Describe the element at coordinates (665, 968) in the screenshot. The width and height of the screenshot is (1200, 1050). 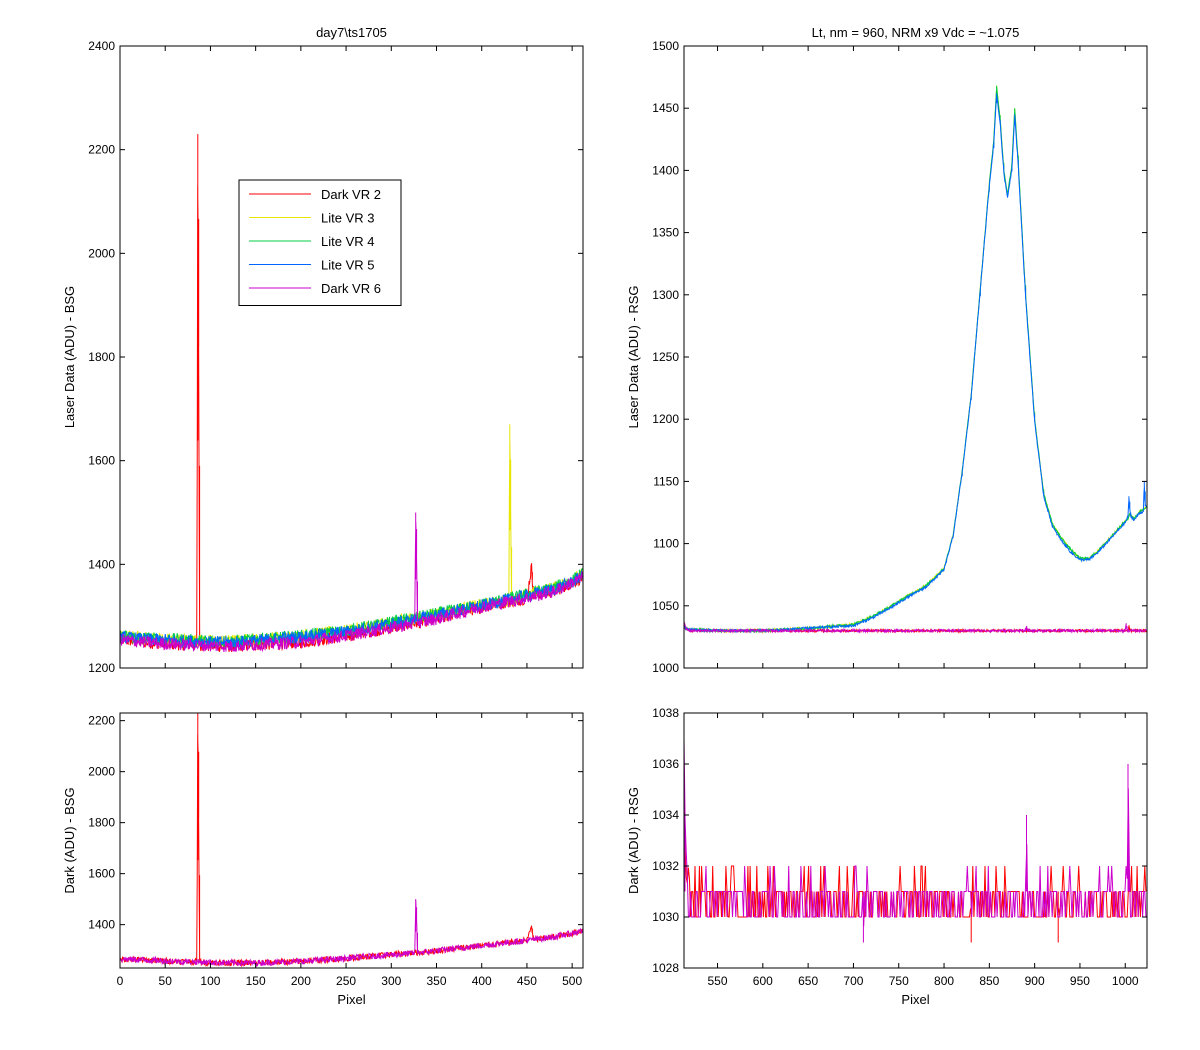
I see `y-tick-label: 1028` at that location.